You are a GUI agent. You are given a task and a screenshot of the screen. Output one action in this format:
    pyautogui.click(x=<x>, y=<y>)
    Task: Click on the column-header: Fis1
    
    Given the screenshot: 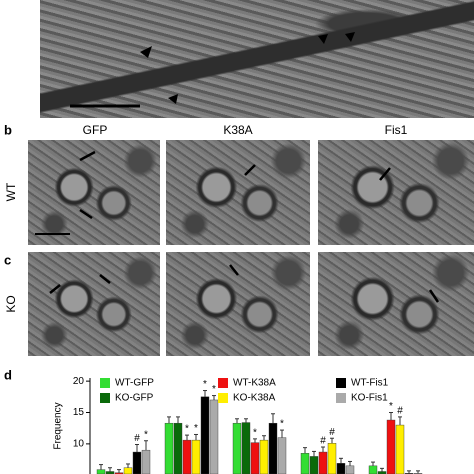 What is the action you would take?
    pyautogui.click(x=396, y=130)
    